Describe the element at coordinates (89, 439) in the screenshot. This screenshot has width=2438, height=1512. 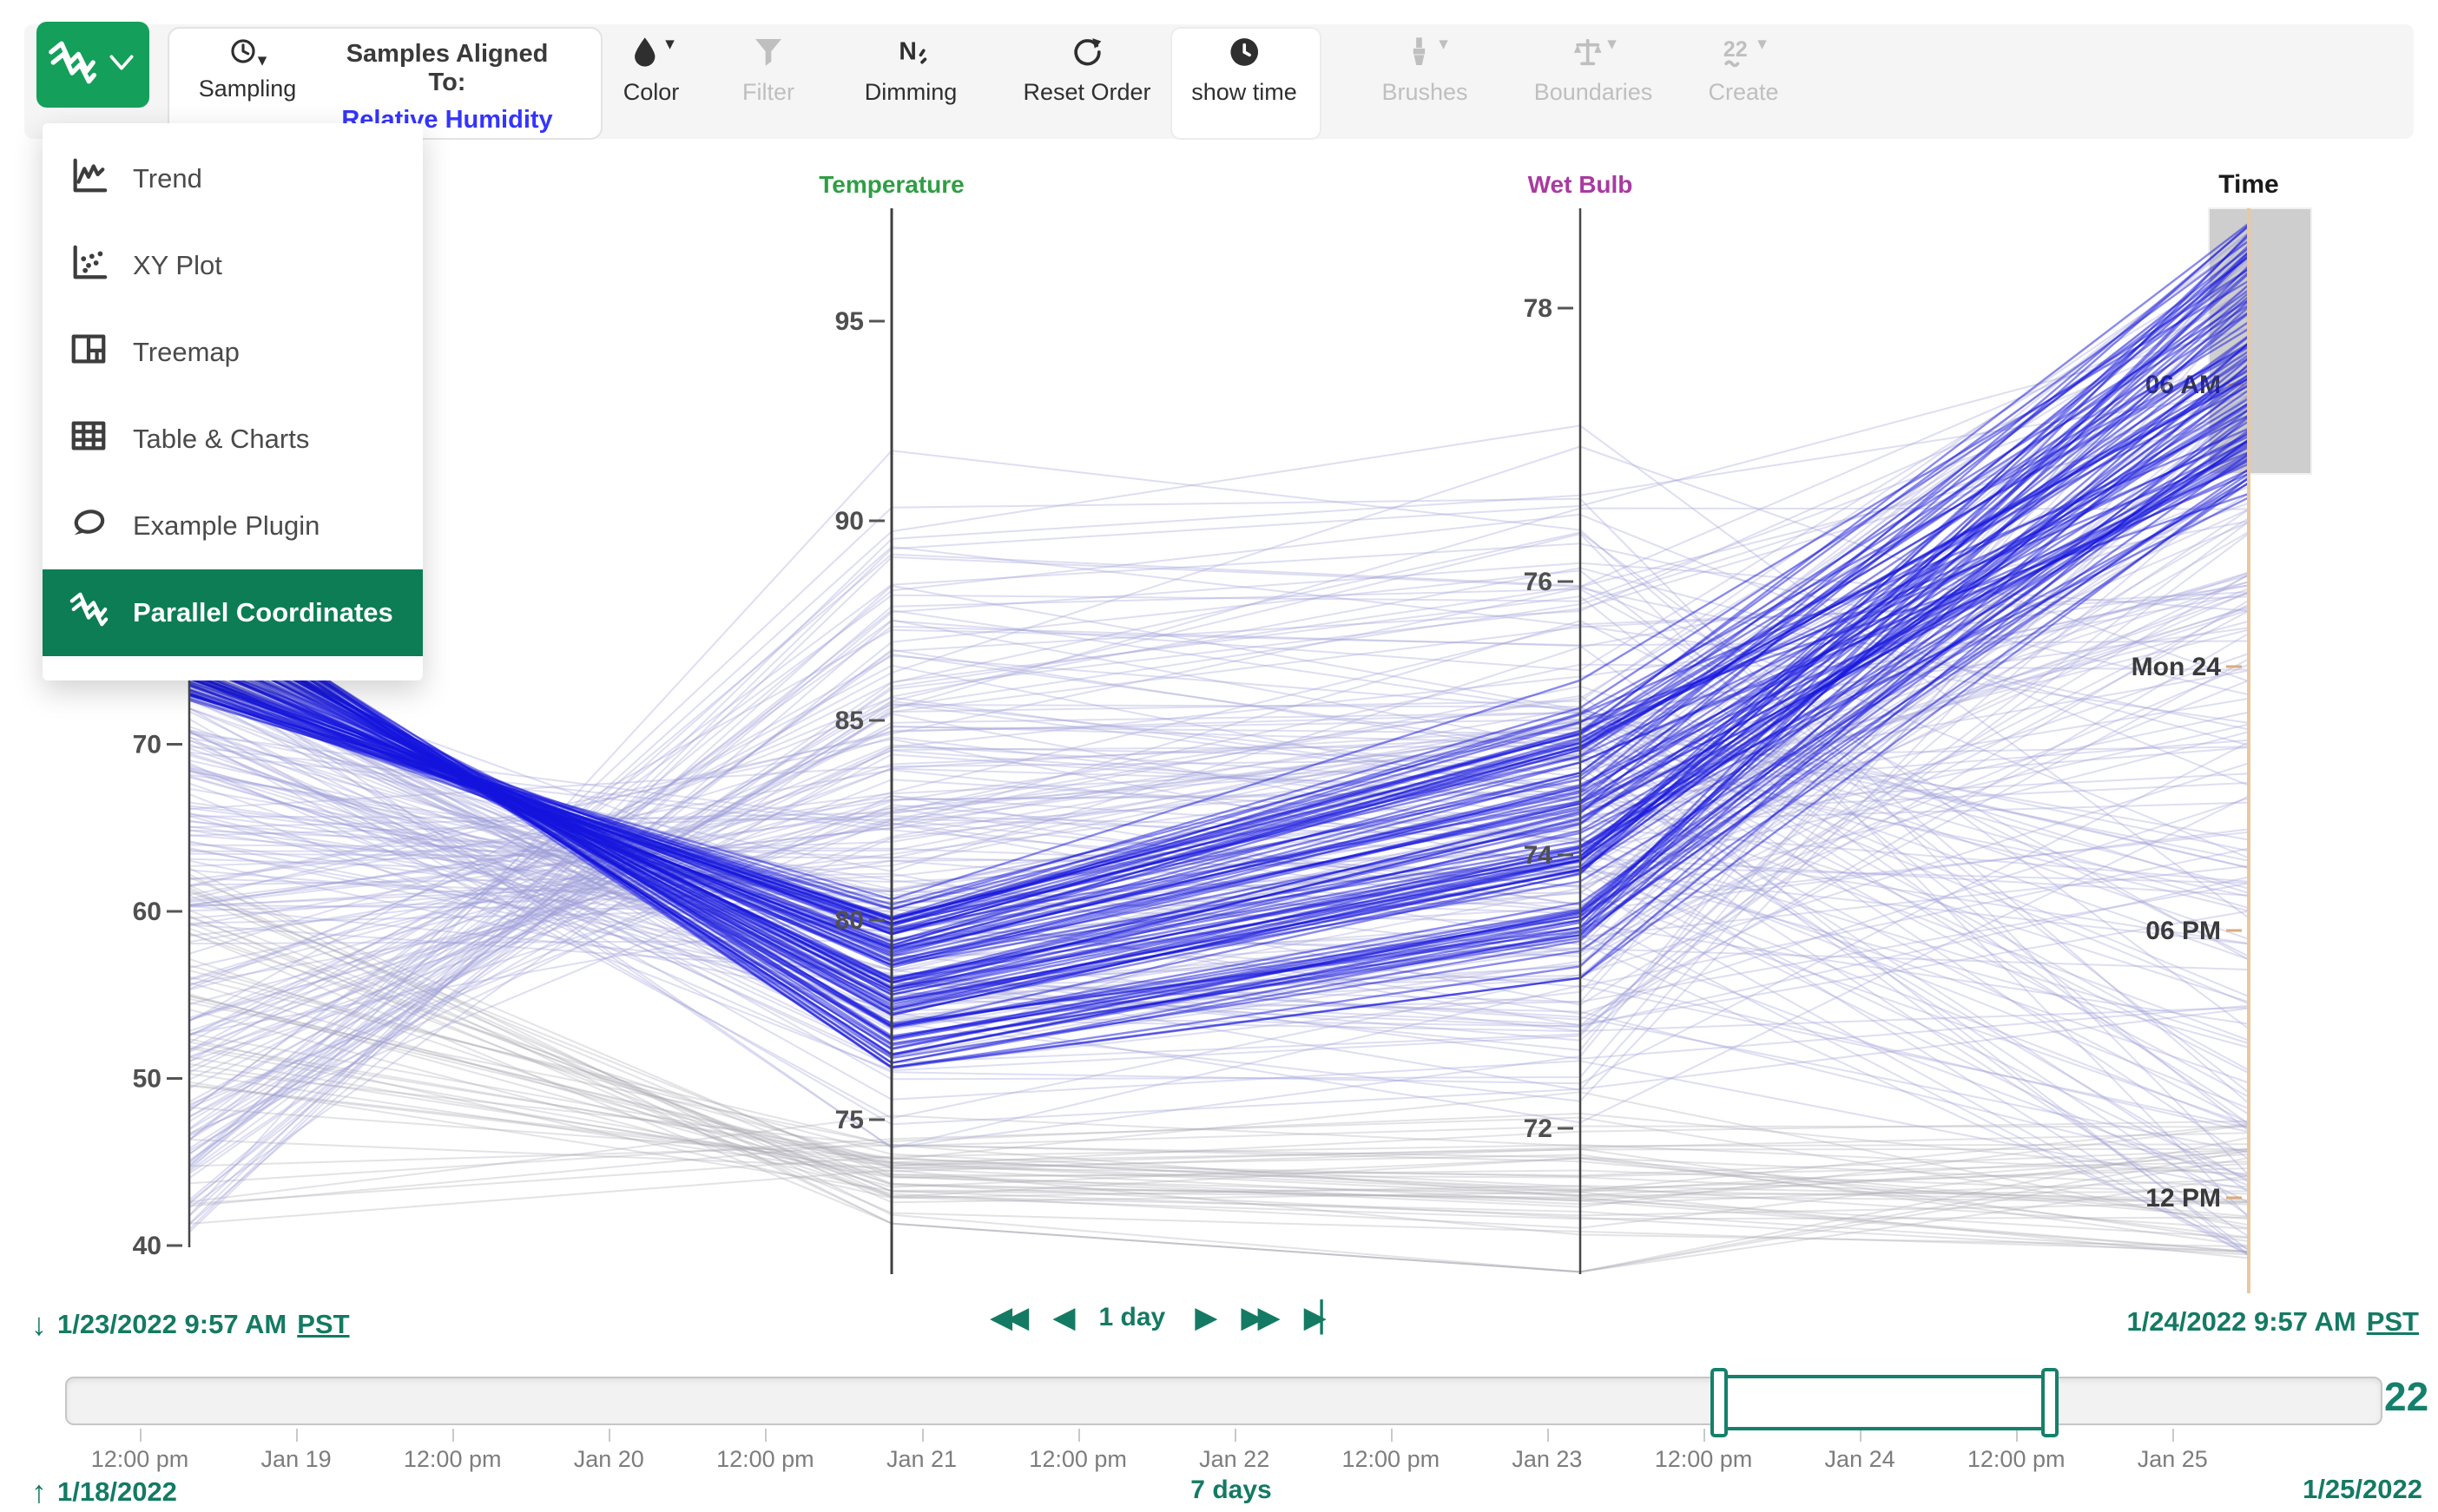
I see `table-icon` at that location.